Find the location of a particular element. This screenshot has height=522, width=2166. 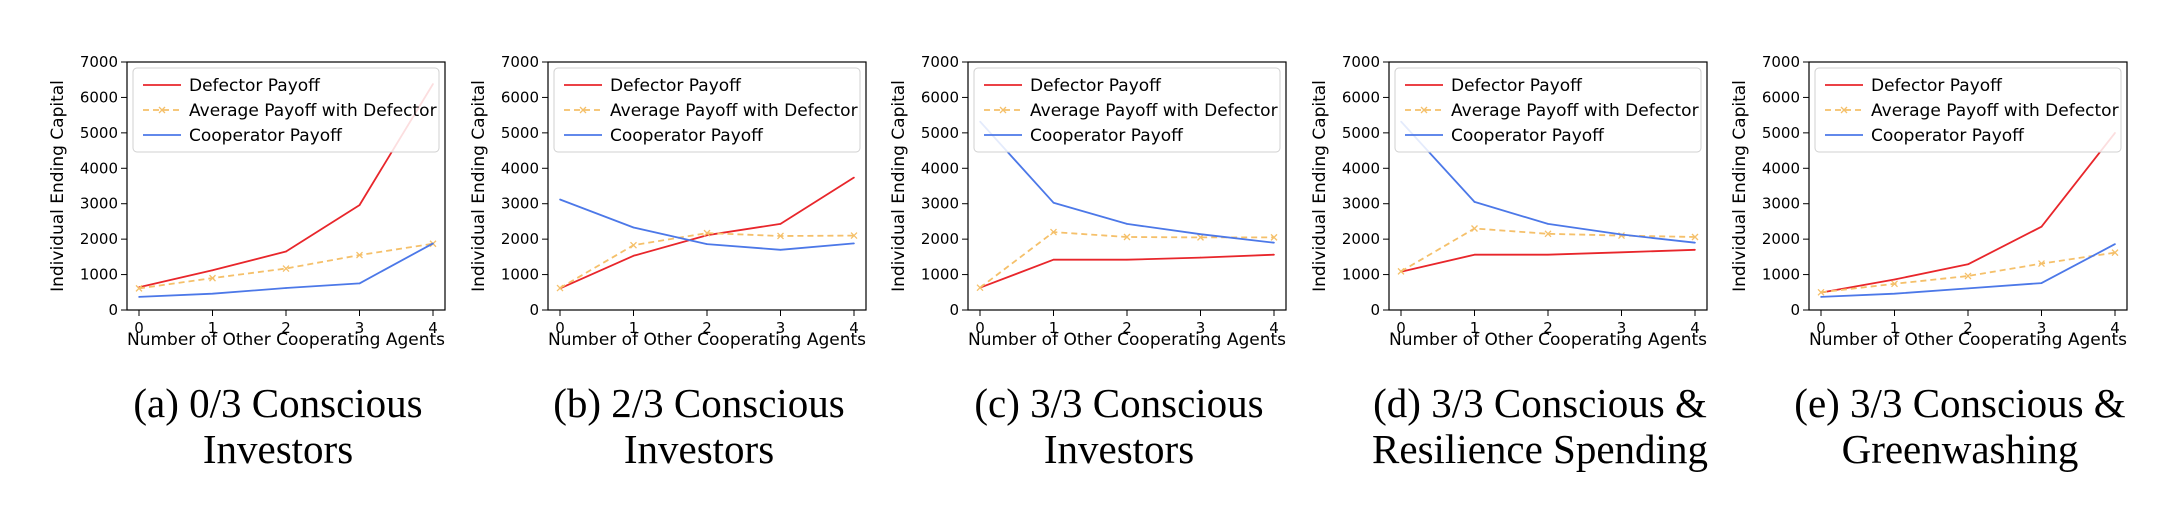

series-cooperator is located at coordinates (1968, 270).